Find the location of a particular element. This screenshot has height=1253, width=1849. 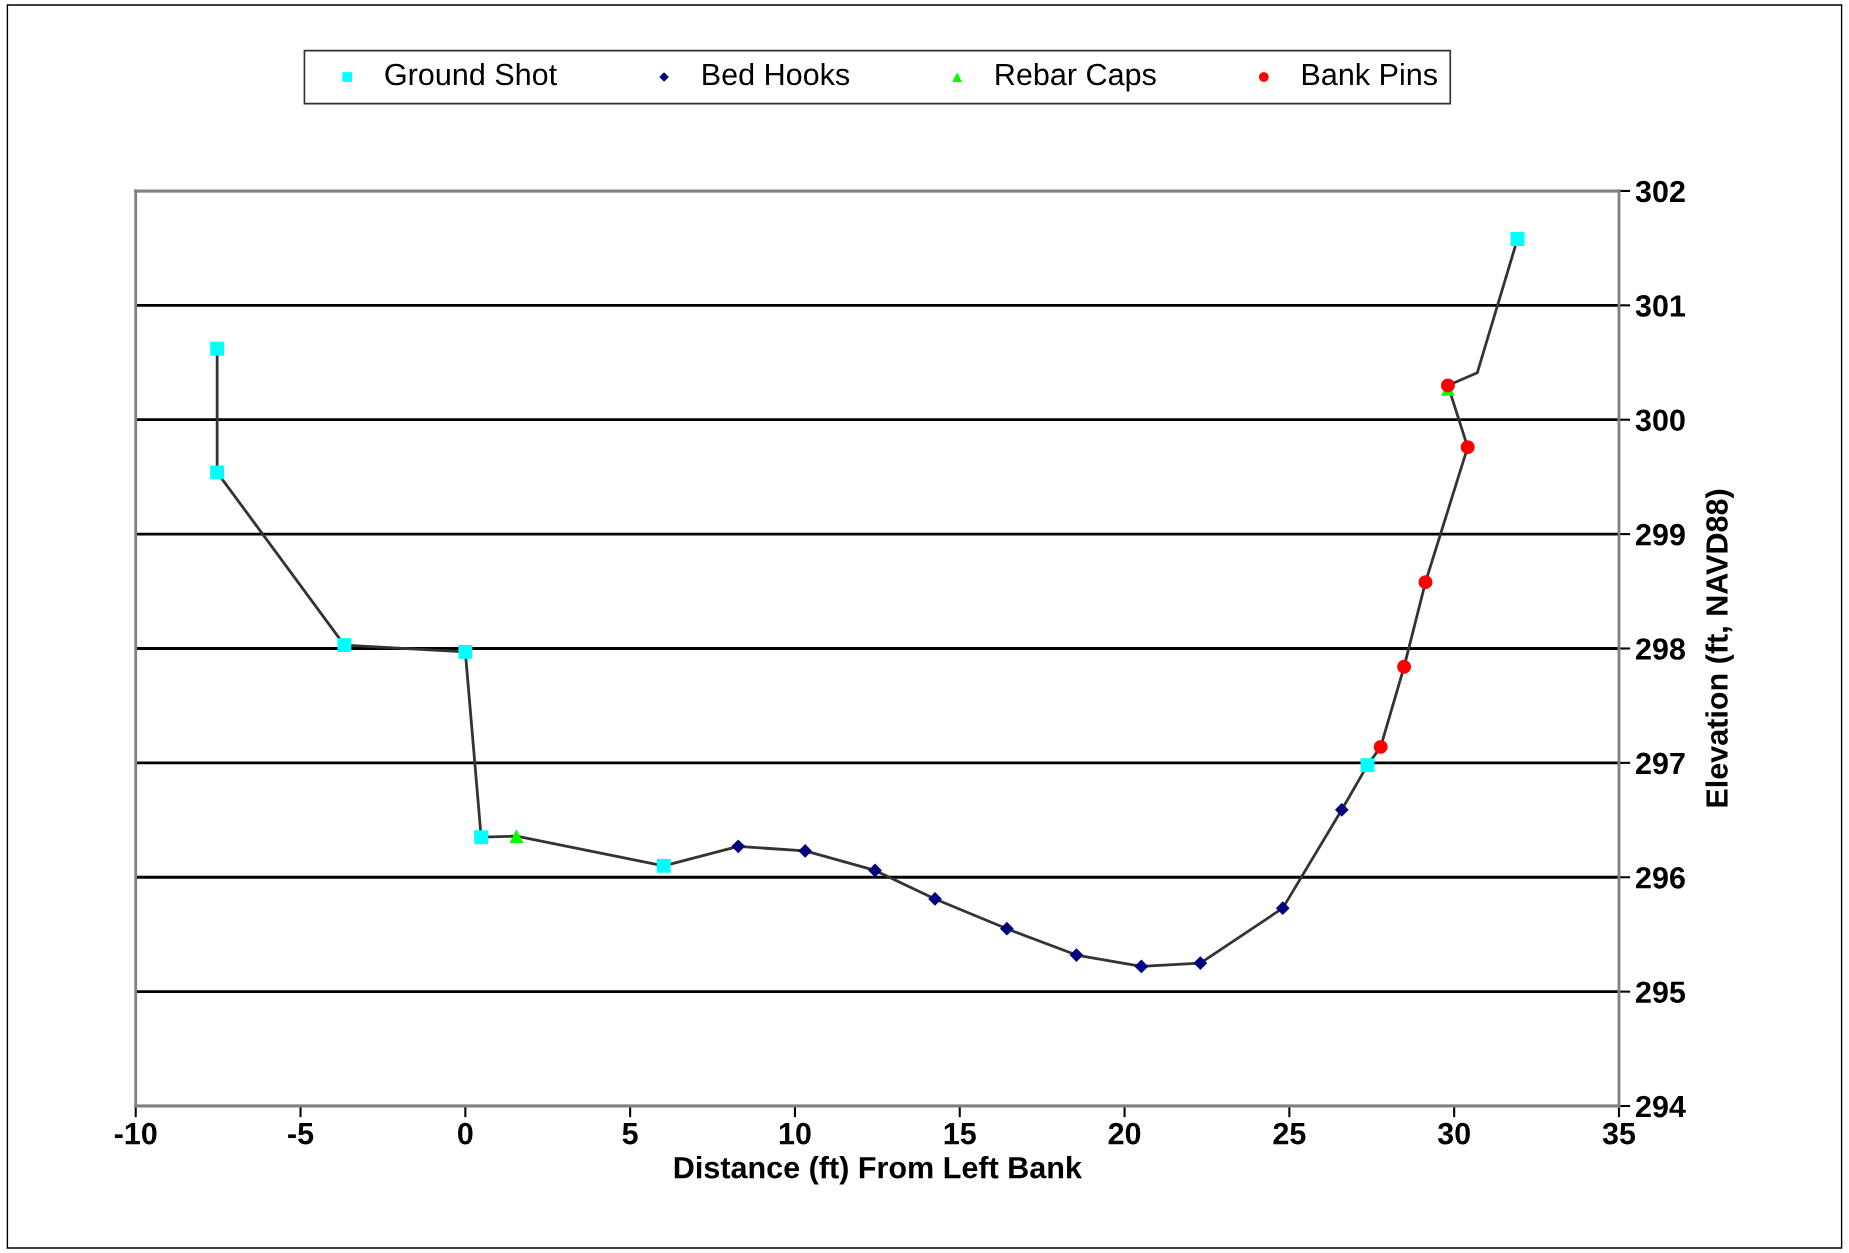

legend-label: Rebar Caps is located at coordinates (1076, 77).